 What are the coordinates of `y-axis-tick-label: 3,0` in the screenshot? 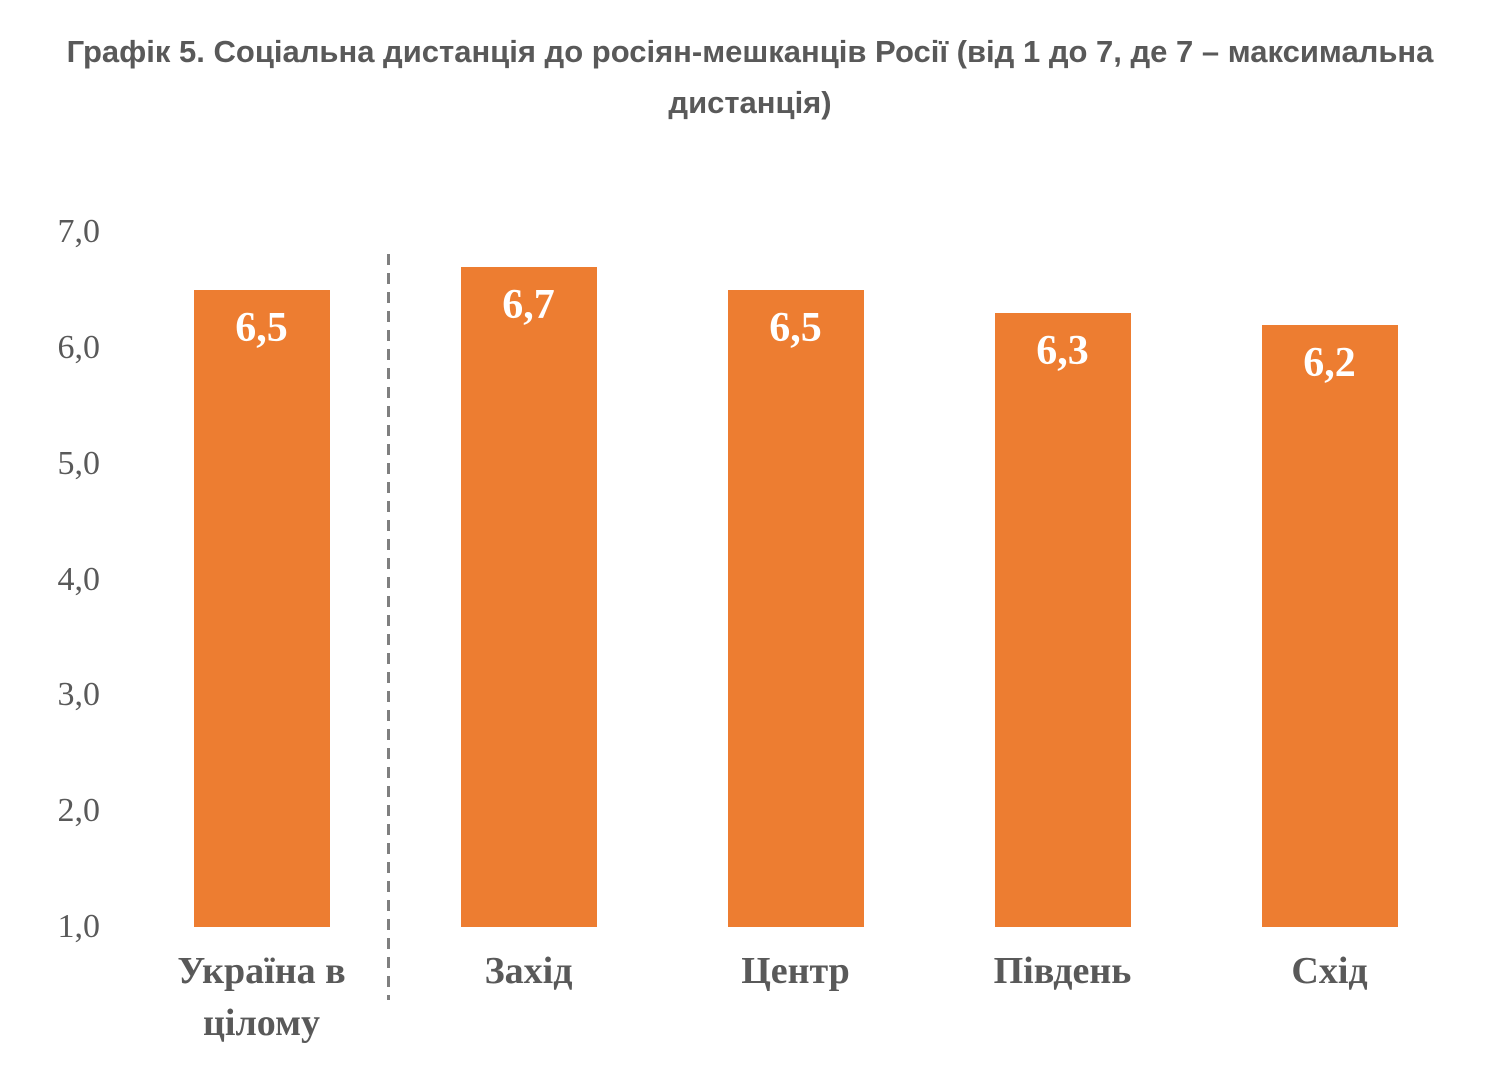 It's located at (79, 695).